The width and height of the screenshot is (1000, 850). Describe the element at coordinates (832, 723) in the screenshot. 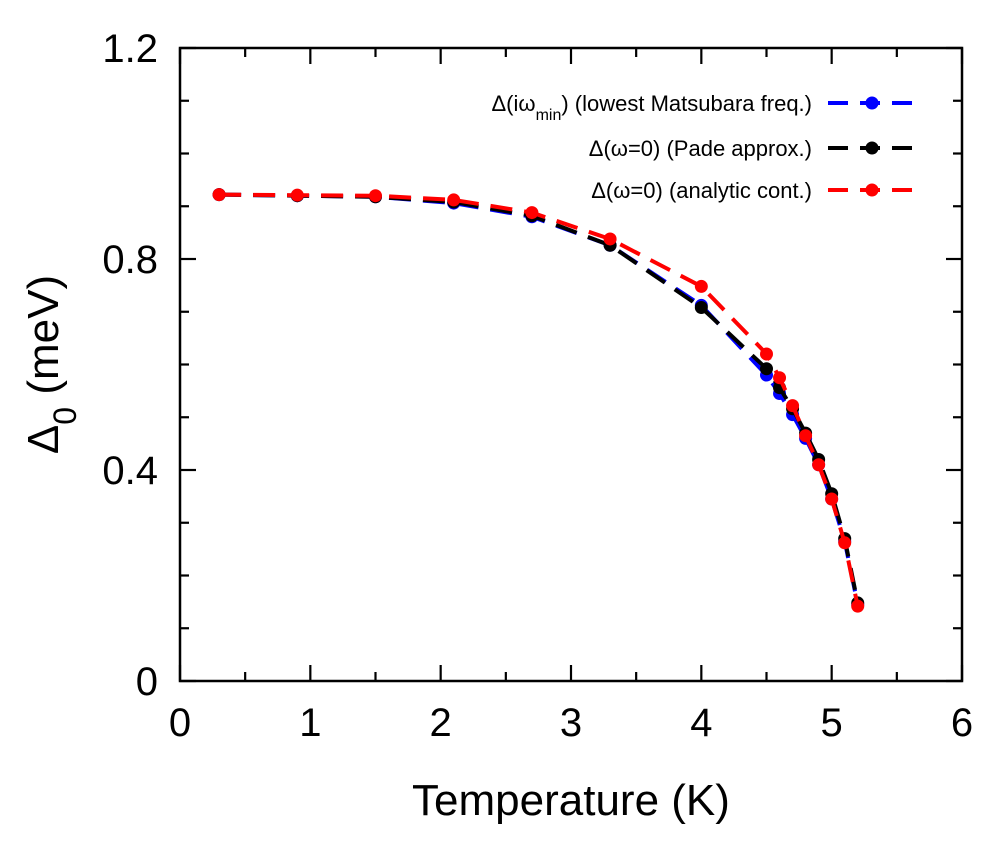

I see `x-tick-label: 5` at that location.